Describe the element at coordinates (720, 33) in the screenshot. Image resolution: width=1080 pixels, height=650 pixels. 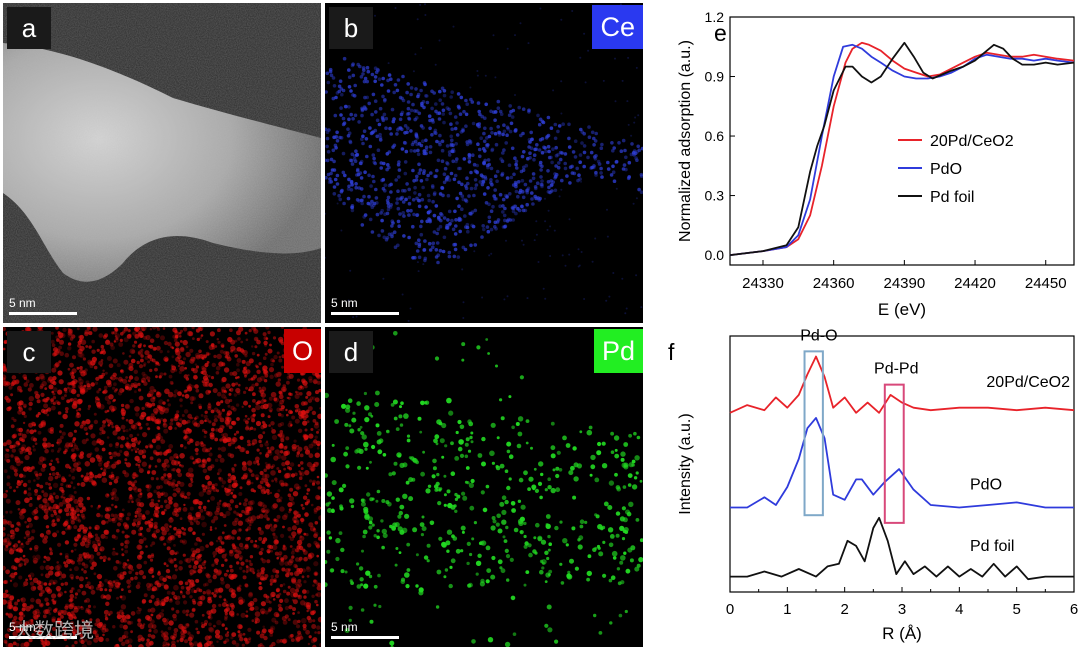
I see `panel-label-e: e` at that location.